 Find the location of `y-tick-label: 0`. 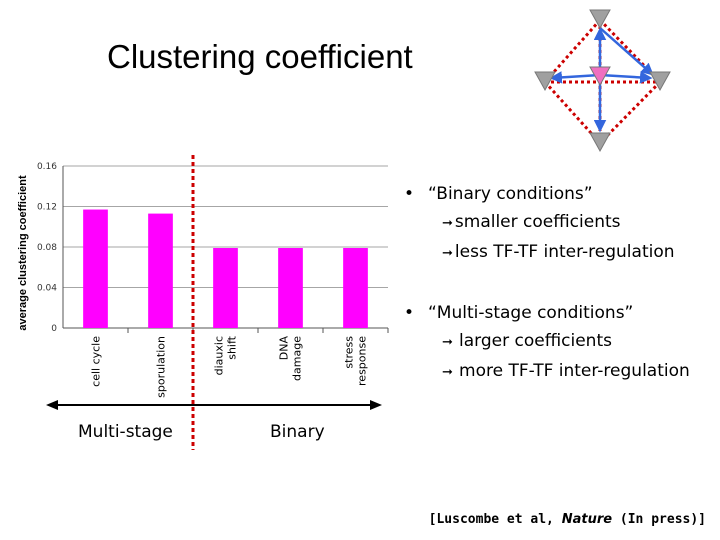

y-tick-label: 0 is located at coordinates (54, 329).